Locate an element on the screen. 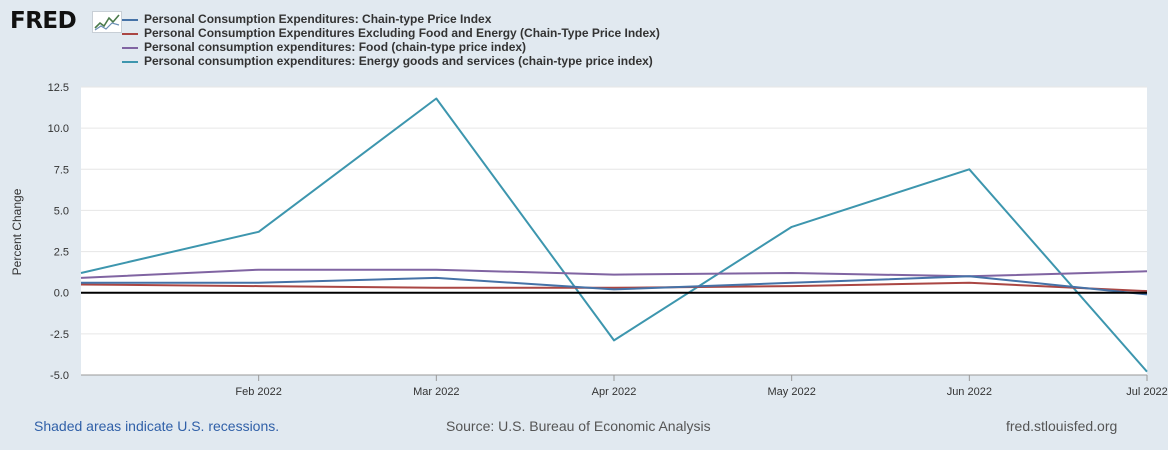 This screenshot has height=450, width=1168. y-tick-label: 7.5 is located at coordinates (61, 170).